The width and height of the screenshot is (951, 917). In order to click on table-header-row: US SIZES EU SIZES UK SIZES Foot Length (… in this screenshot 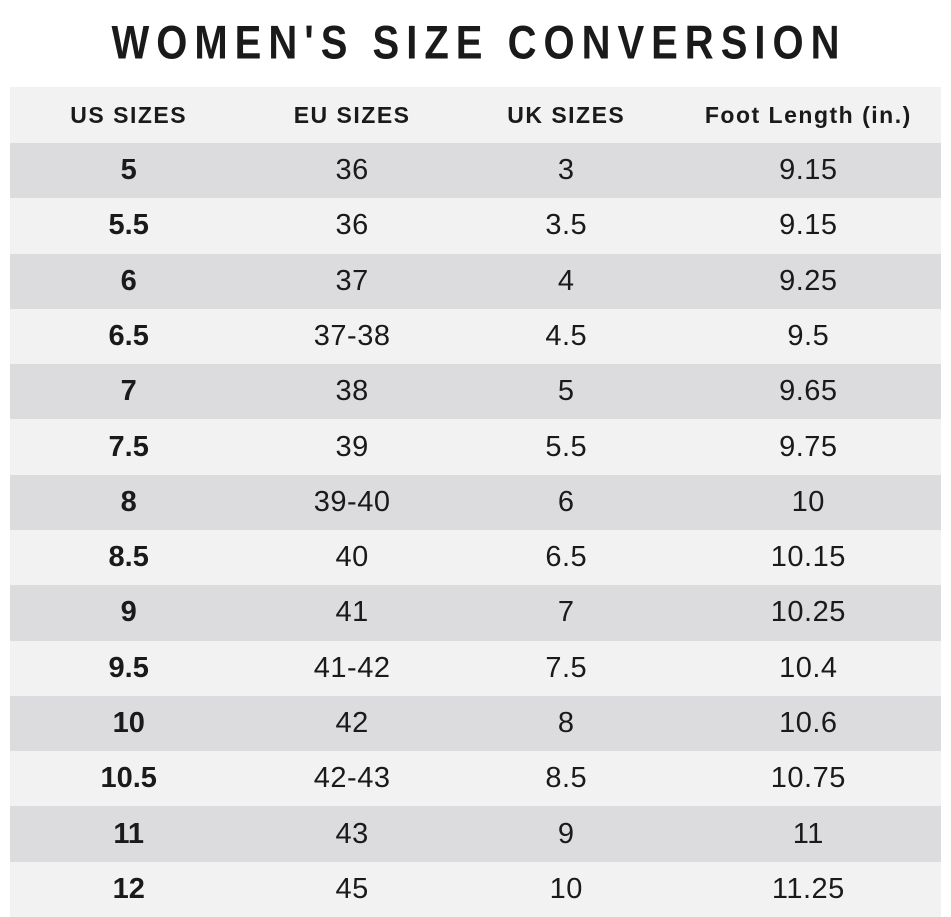, I will do `click(475, 115)`.